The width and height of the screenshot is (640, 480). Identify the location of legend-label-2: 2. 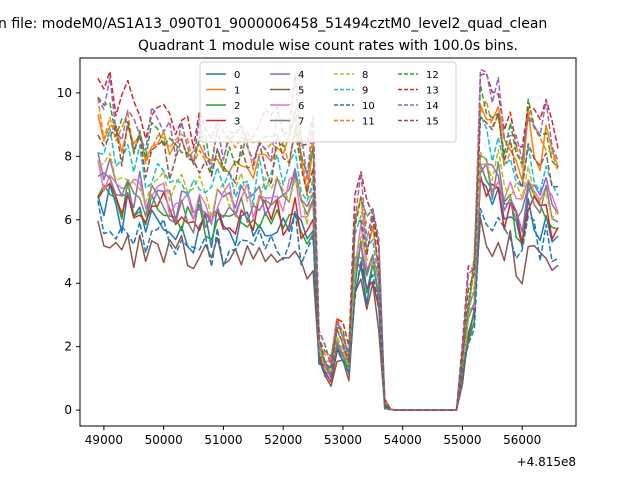
(237, 106).